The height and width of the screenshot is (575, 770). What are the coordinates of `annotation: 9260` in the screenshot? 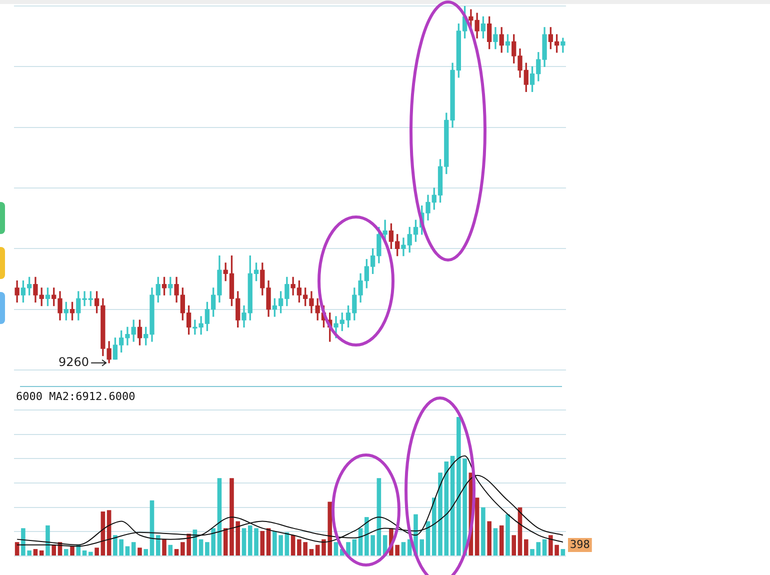 It's located at (74, 361).